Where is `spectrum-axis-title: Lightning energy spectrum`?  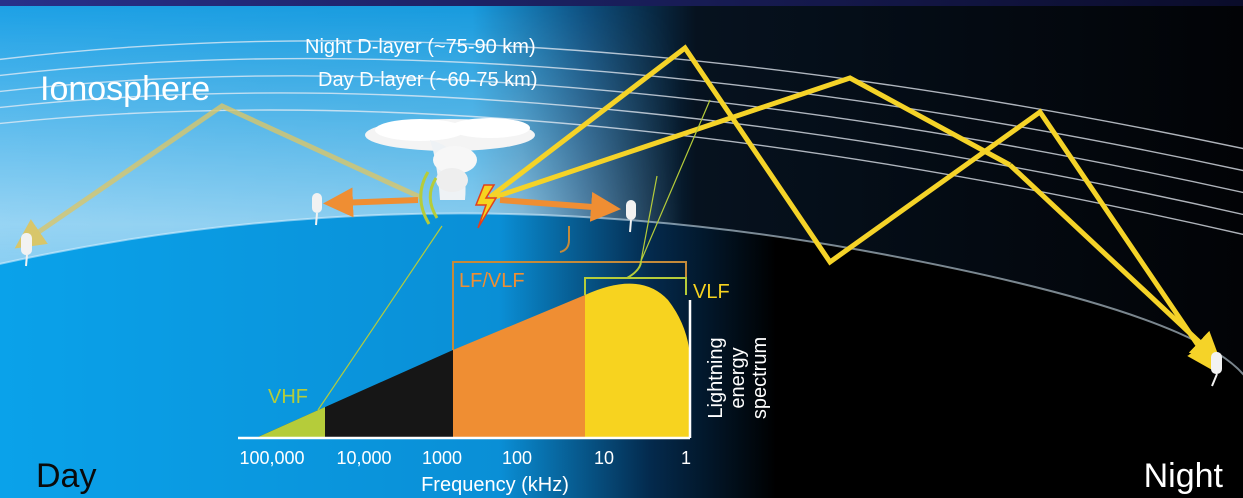
spectrum-axis-title: Lightning energy spectrum is located at coordinates (738, 378).